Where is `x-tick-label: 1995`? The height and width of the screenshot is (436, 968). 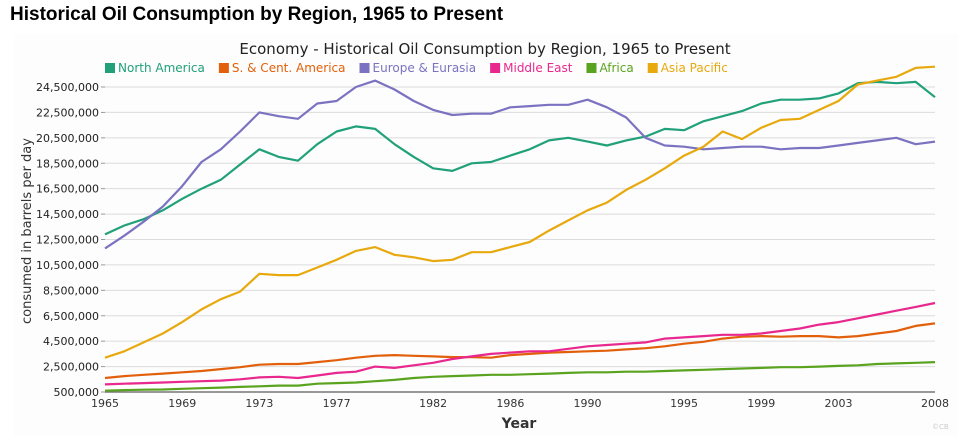 x-tick-label: 1995 is located at coordinates (684, 403).